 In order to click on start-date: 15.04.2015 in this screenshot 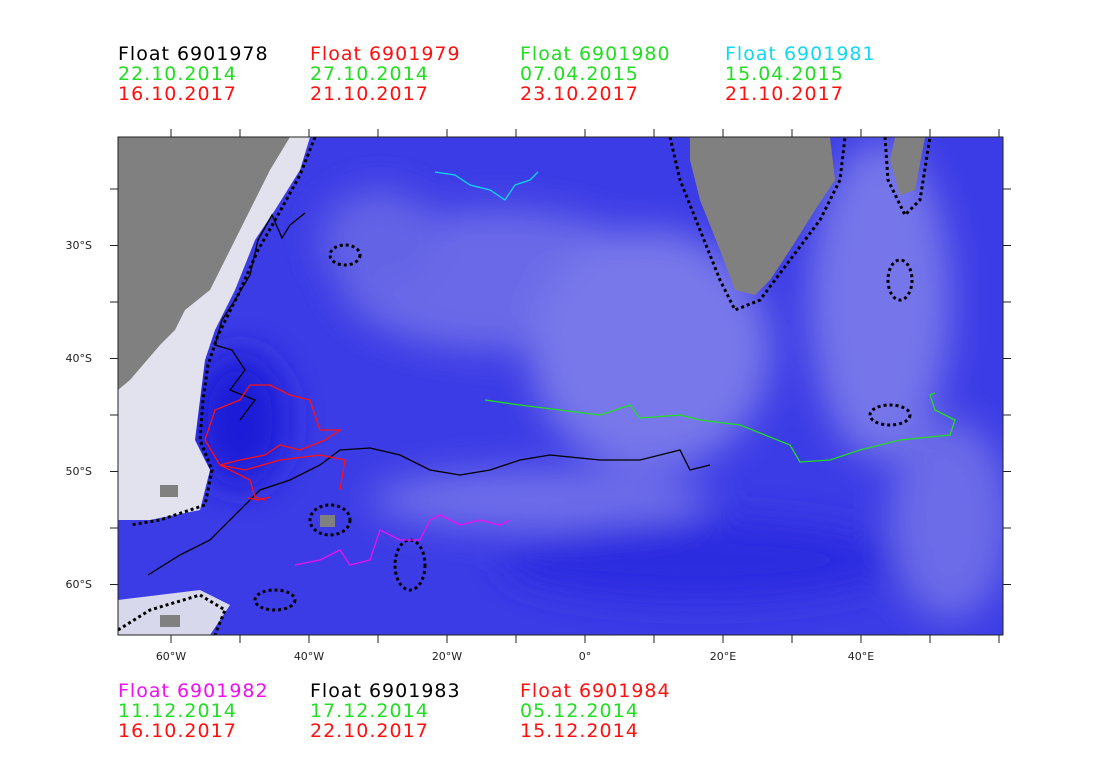, I will do `click(784, 74)`.